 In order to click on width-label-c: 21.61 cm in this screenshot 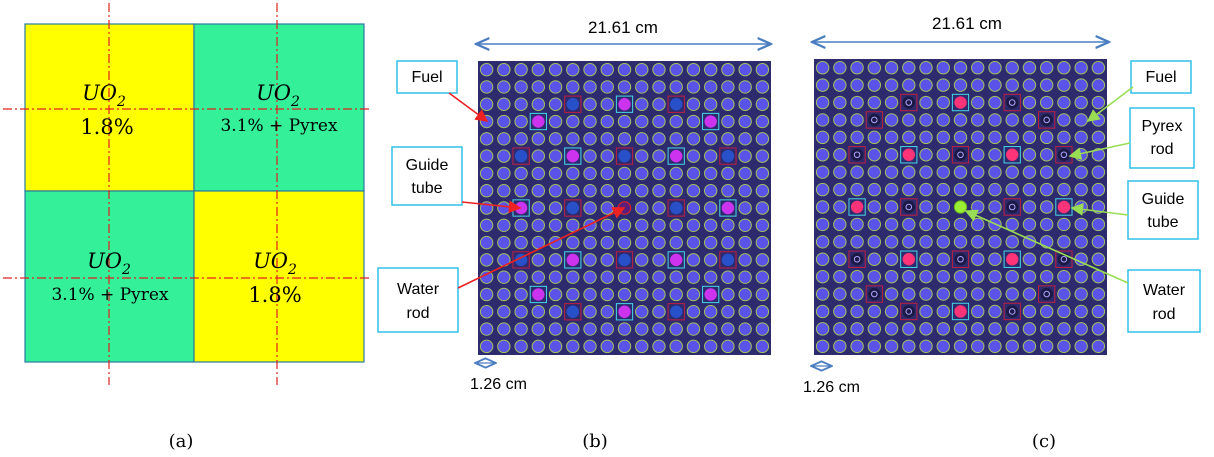, I will do `click(967, 23)`.